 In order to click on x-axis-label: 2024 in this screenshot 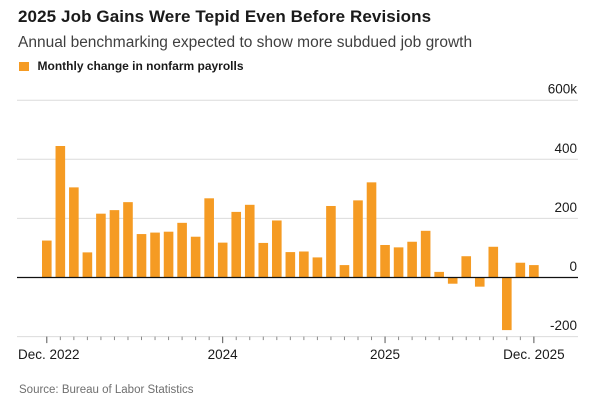, I will do `click(223, 354)`.